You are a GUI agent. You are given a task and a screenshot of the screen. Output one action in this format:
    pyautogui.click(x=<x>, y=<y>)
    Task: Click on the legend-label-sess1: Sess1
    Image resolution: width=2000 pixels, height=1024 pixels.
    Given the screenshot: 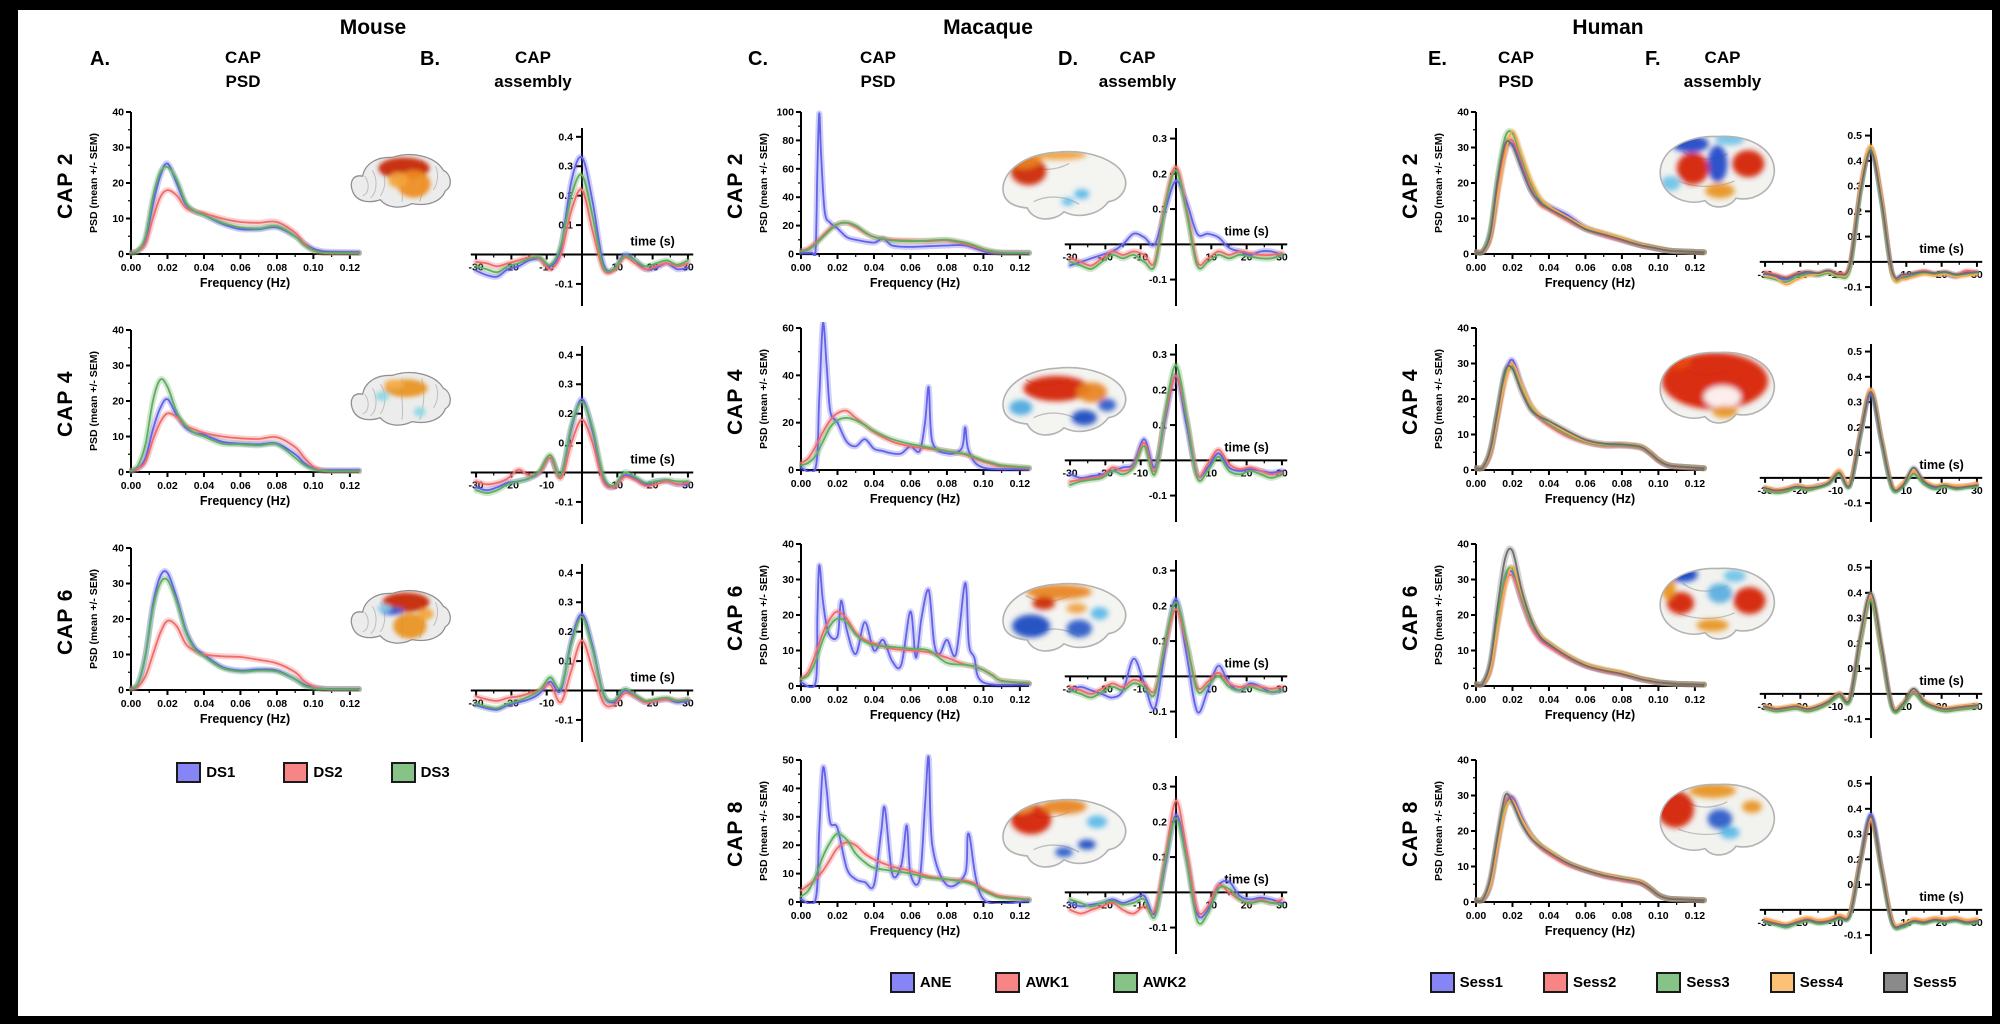 What is the action you would take?
    pyautogui.click(x=1481, y=982)
    